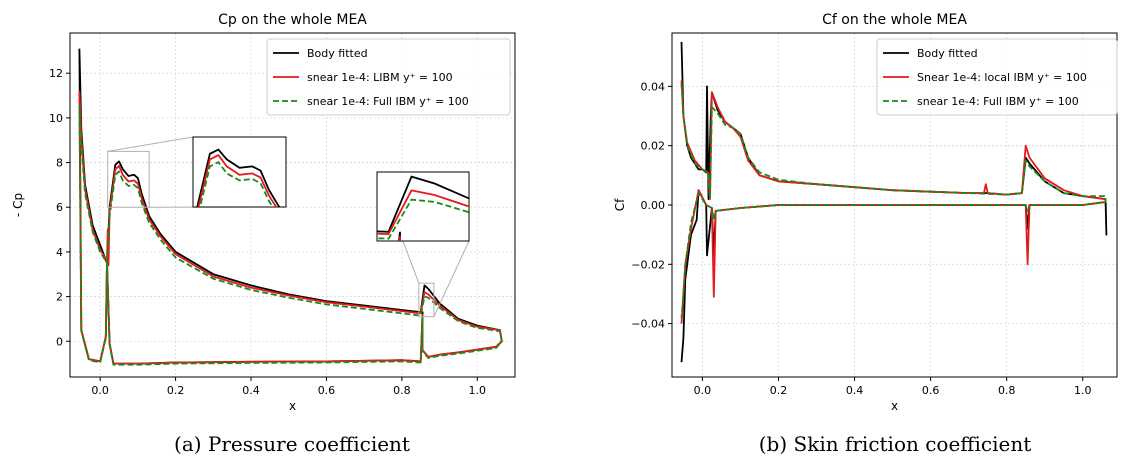 This screenshot has width=1123, height=470. What do you see at coordinates (292, 20) in the screenshot?
I see `chart-title: Cp on the whole MEA` at bounding box center [292, 20].